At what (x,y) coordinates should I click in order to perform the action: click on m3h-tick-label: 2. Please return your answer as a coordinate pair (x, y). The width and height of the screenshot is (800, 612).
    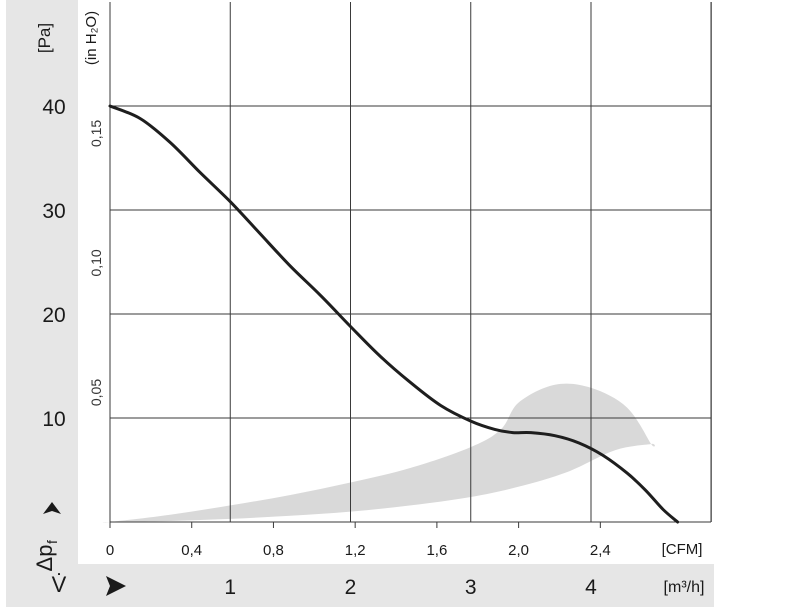
    Looking at the image, I should click on (351, 587).